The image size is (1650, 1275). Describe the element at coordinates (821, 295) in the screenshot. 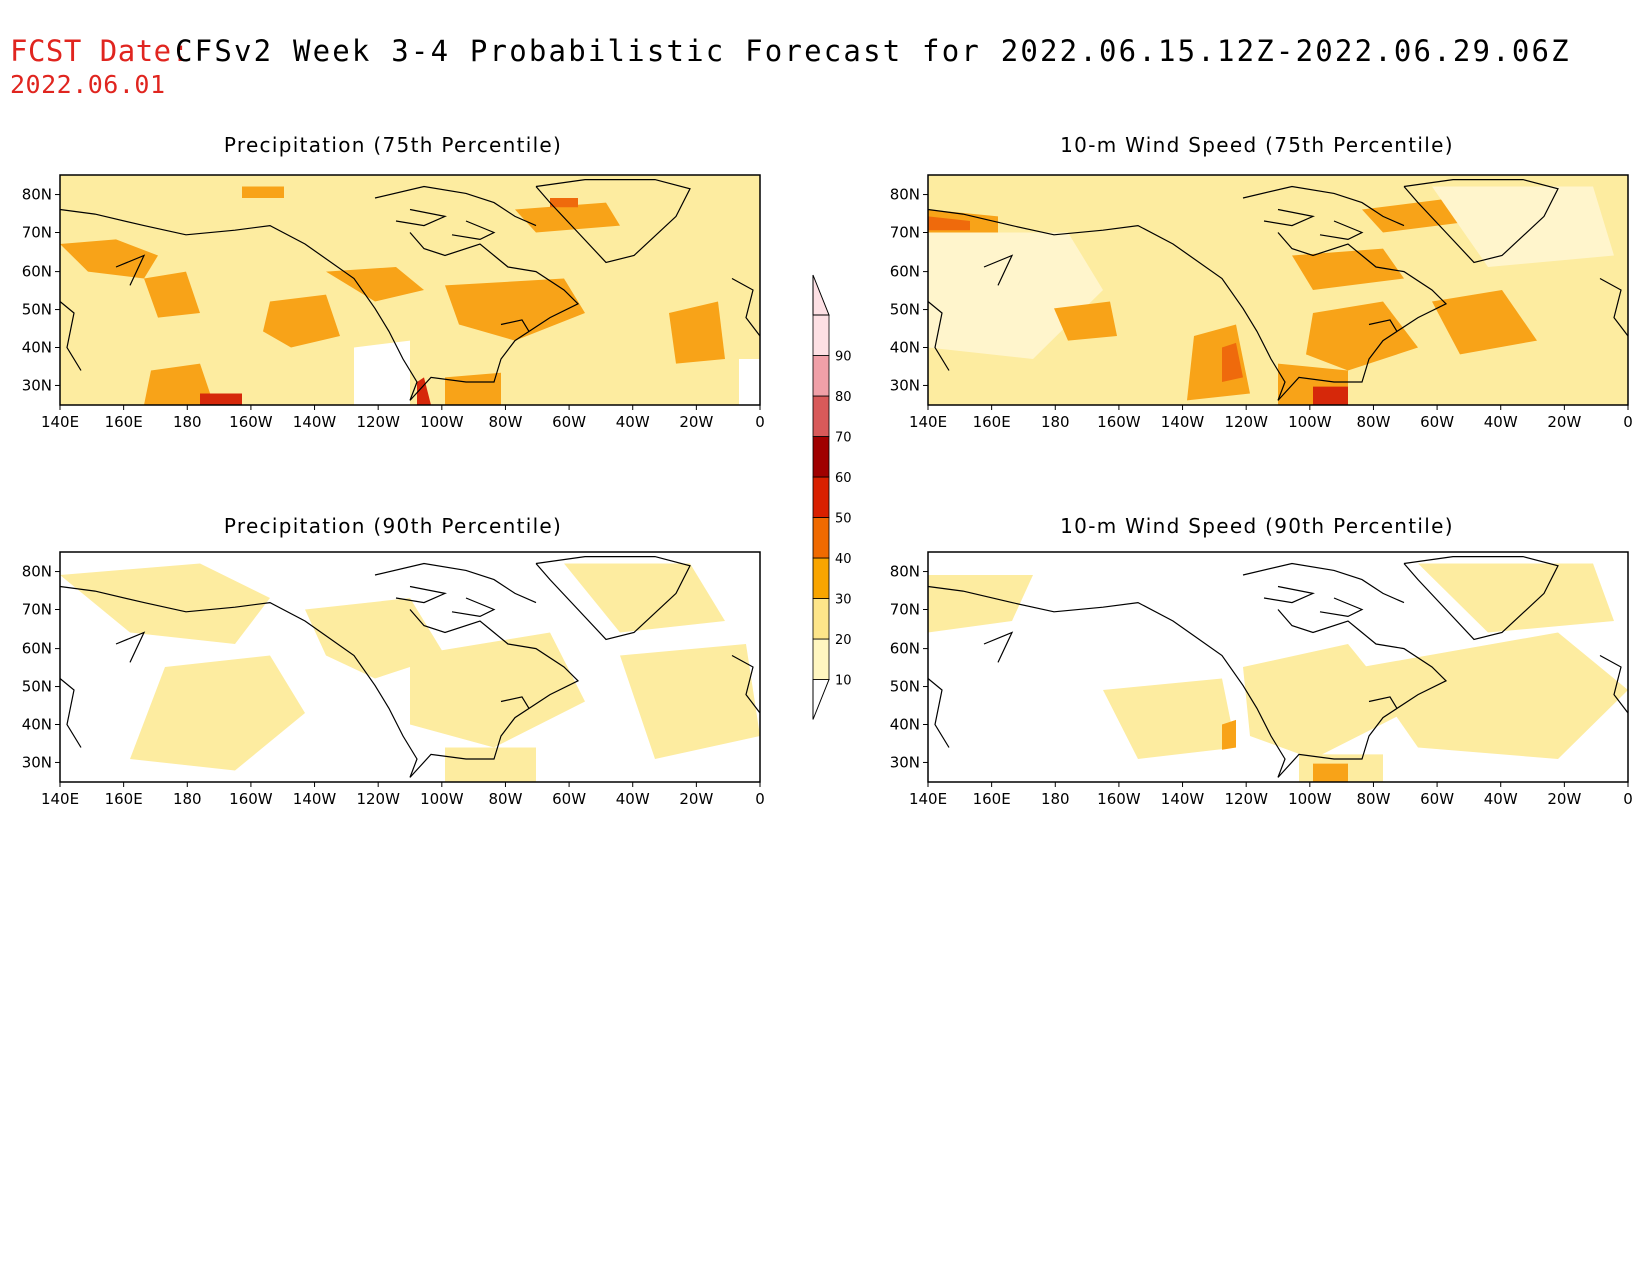

I see `colorbar-top-triangle` at that location.